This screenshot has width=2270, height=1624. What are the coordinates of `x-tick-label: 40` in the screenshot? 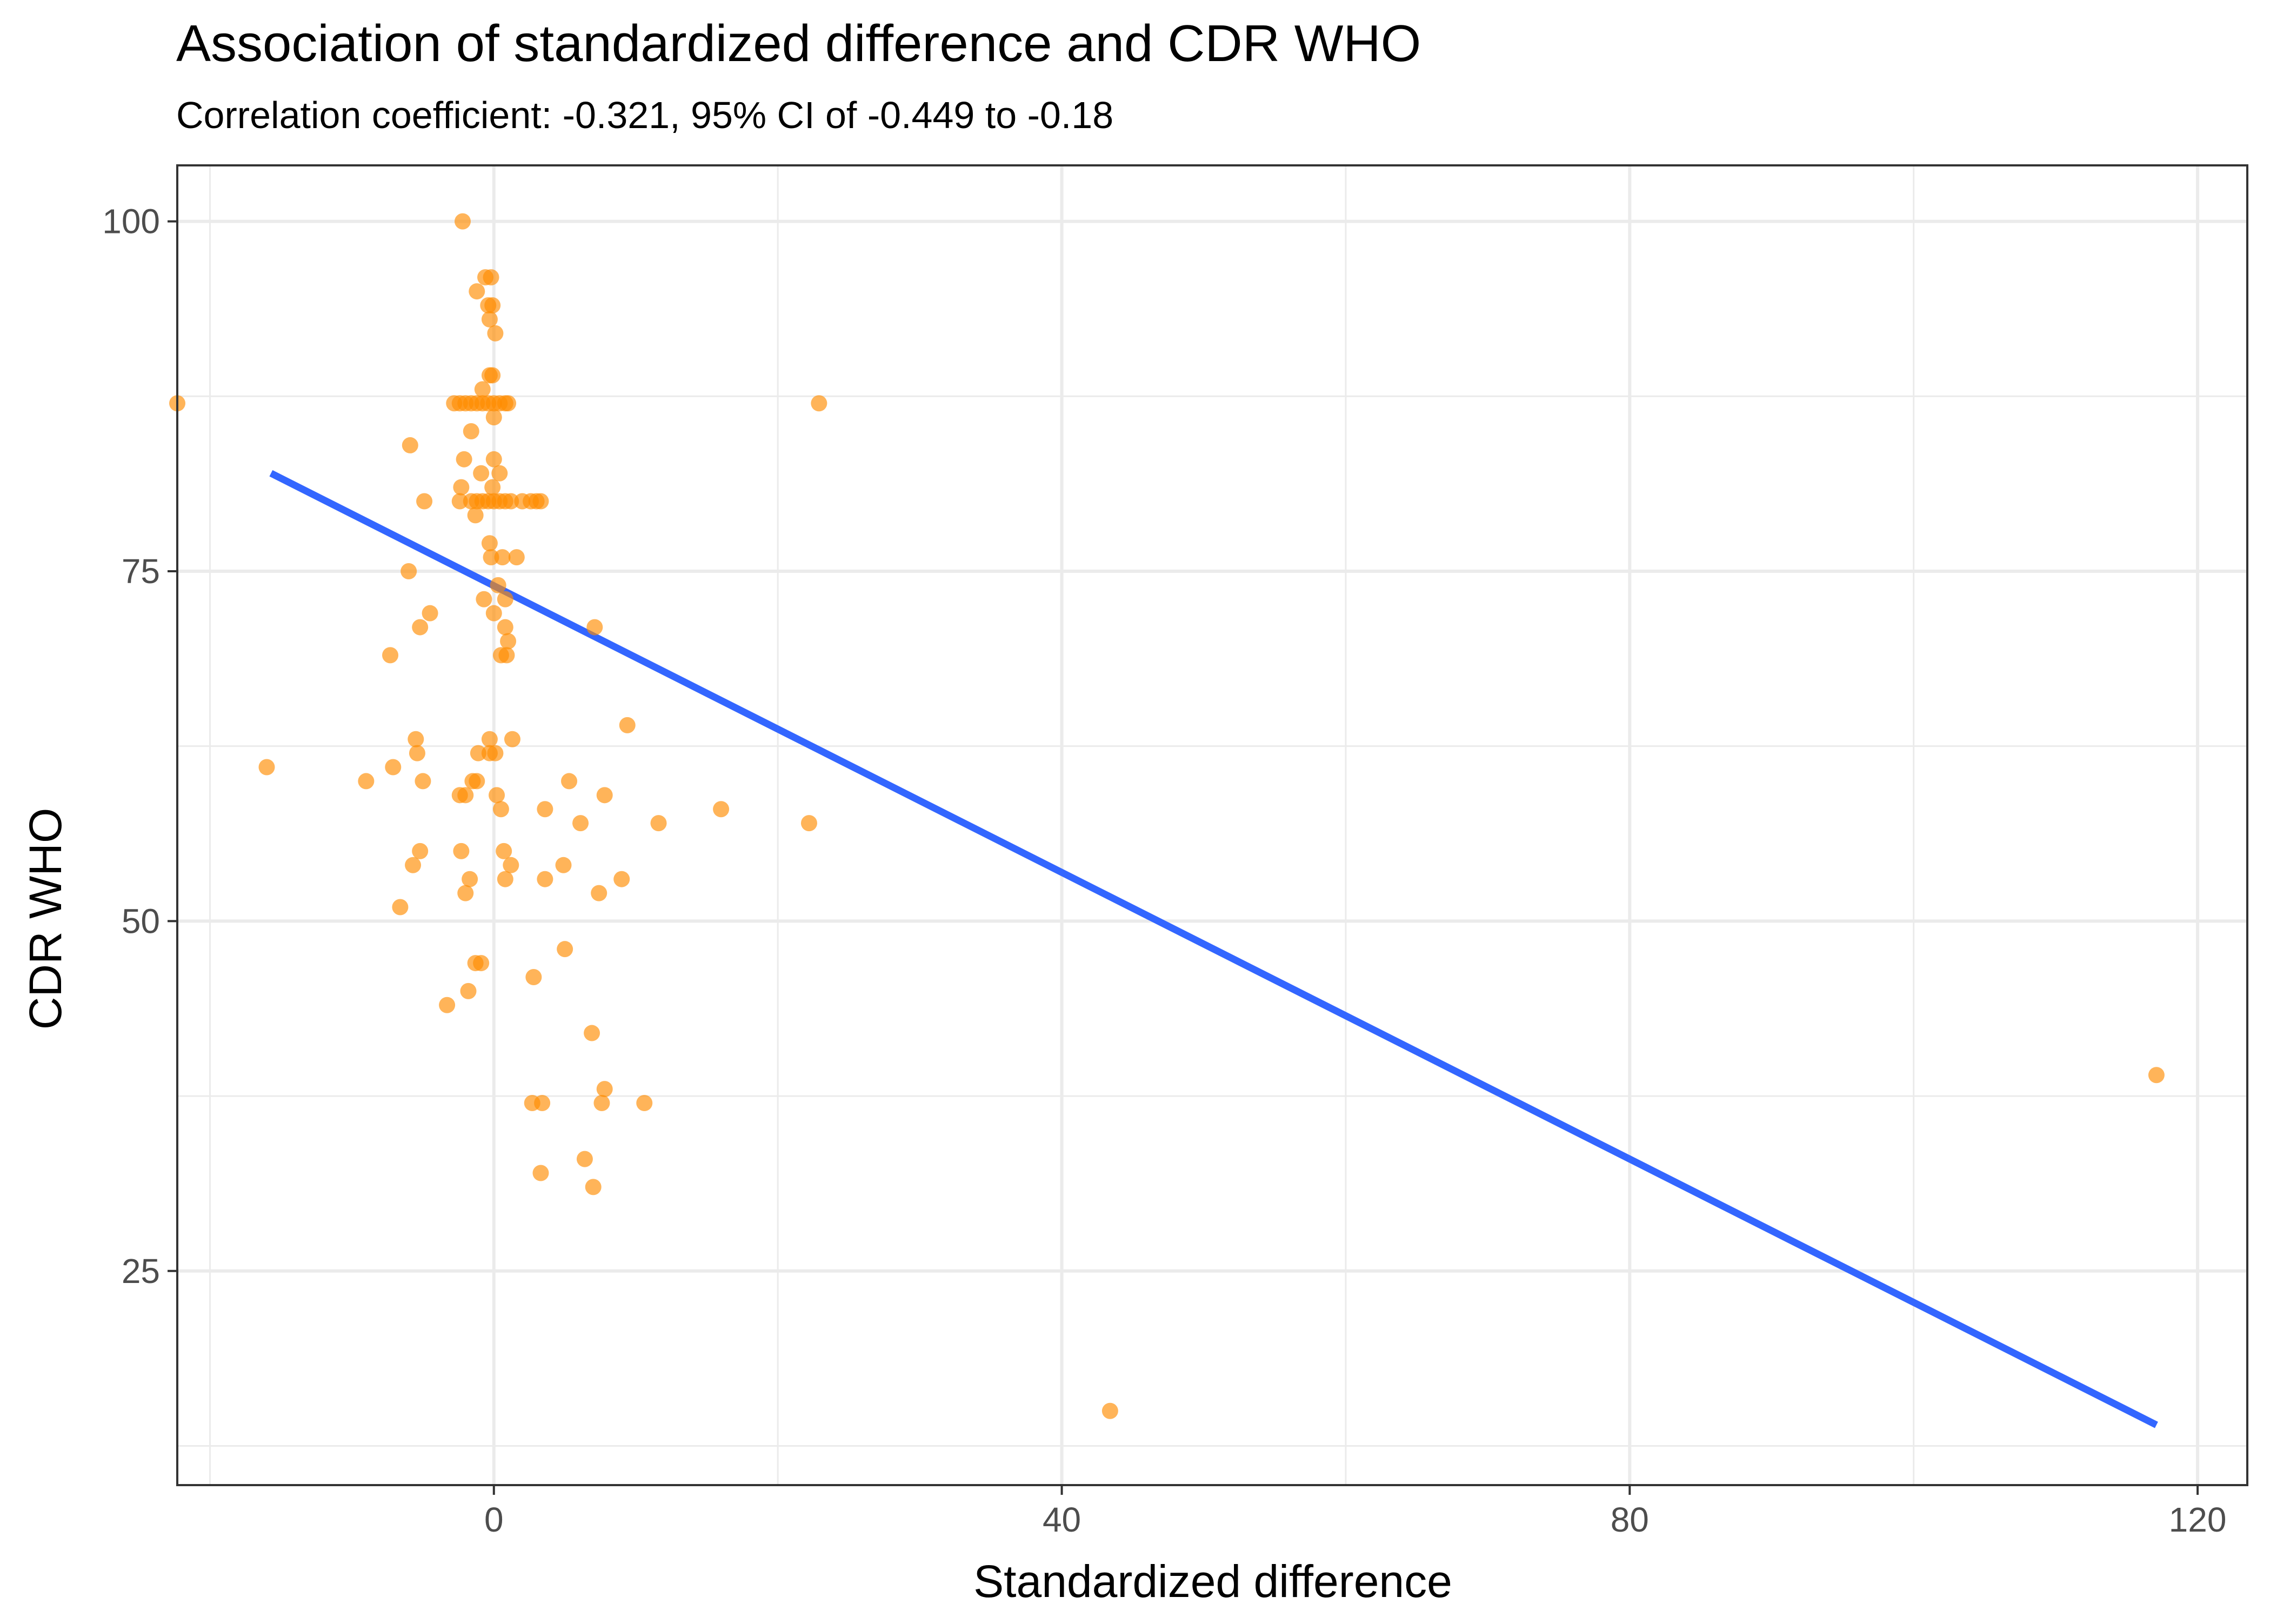 It's located at (1062, 1519).